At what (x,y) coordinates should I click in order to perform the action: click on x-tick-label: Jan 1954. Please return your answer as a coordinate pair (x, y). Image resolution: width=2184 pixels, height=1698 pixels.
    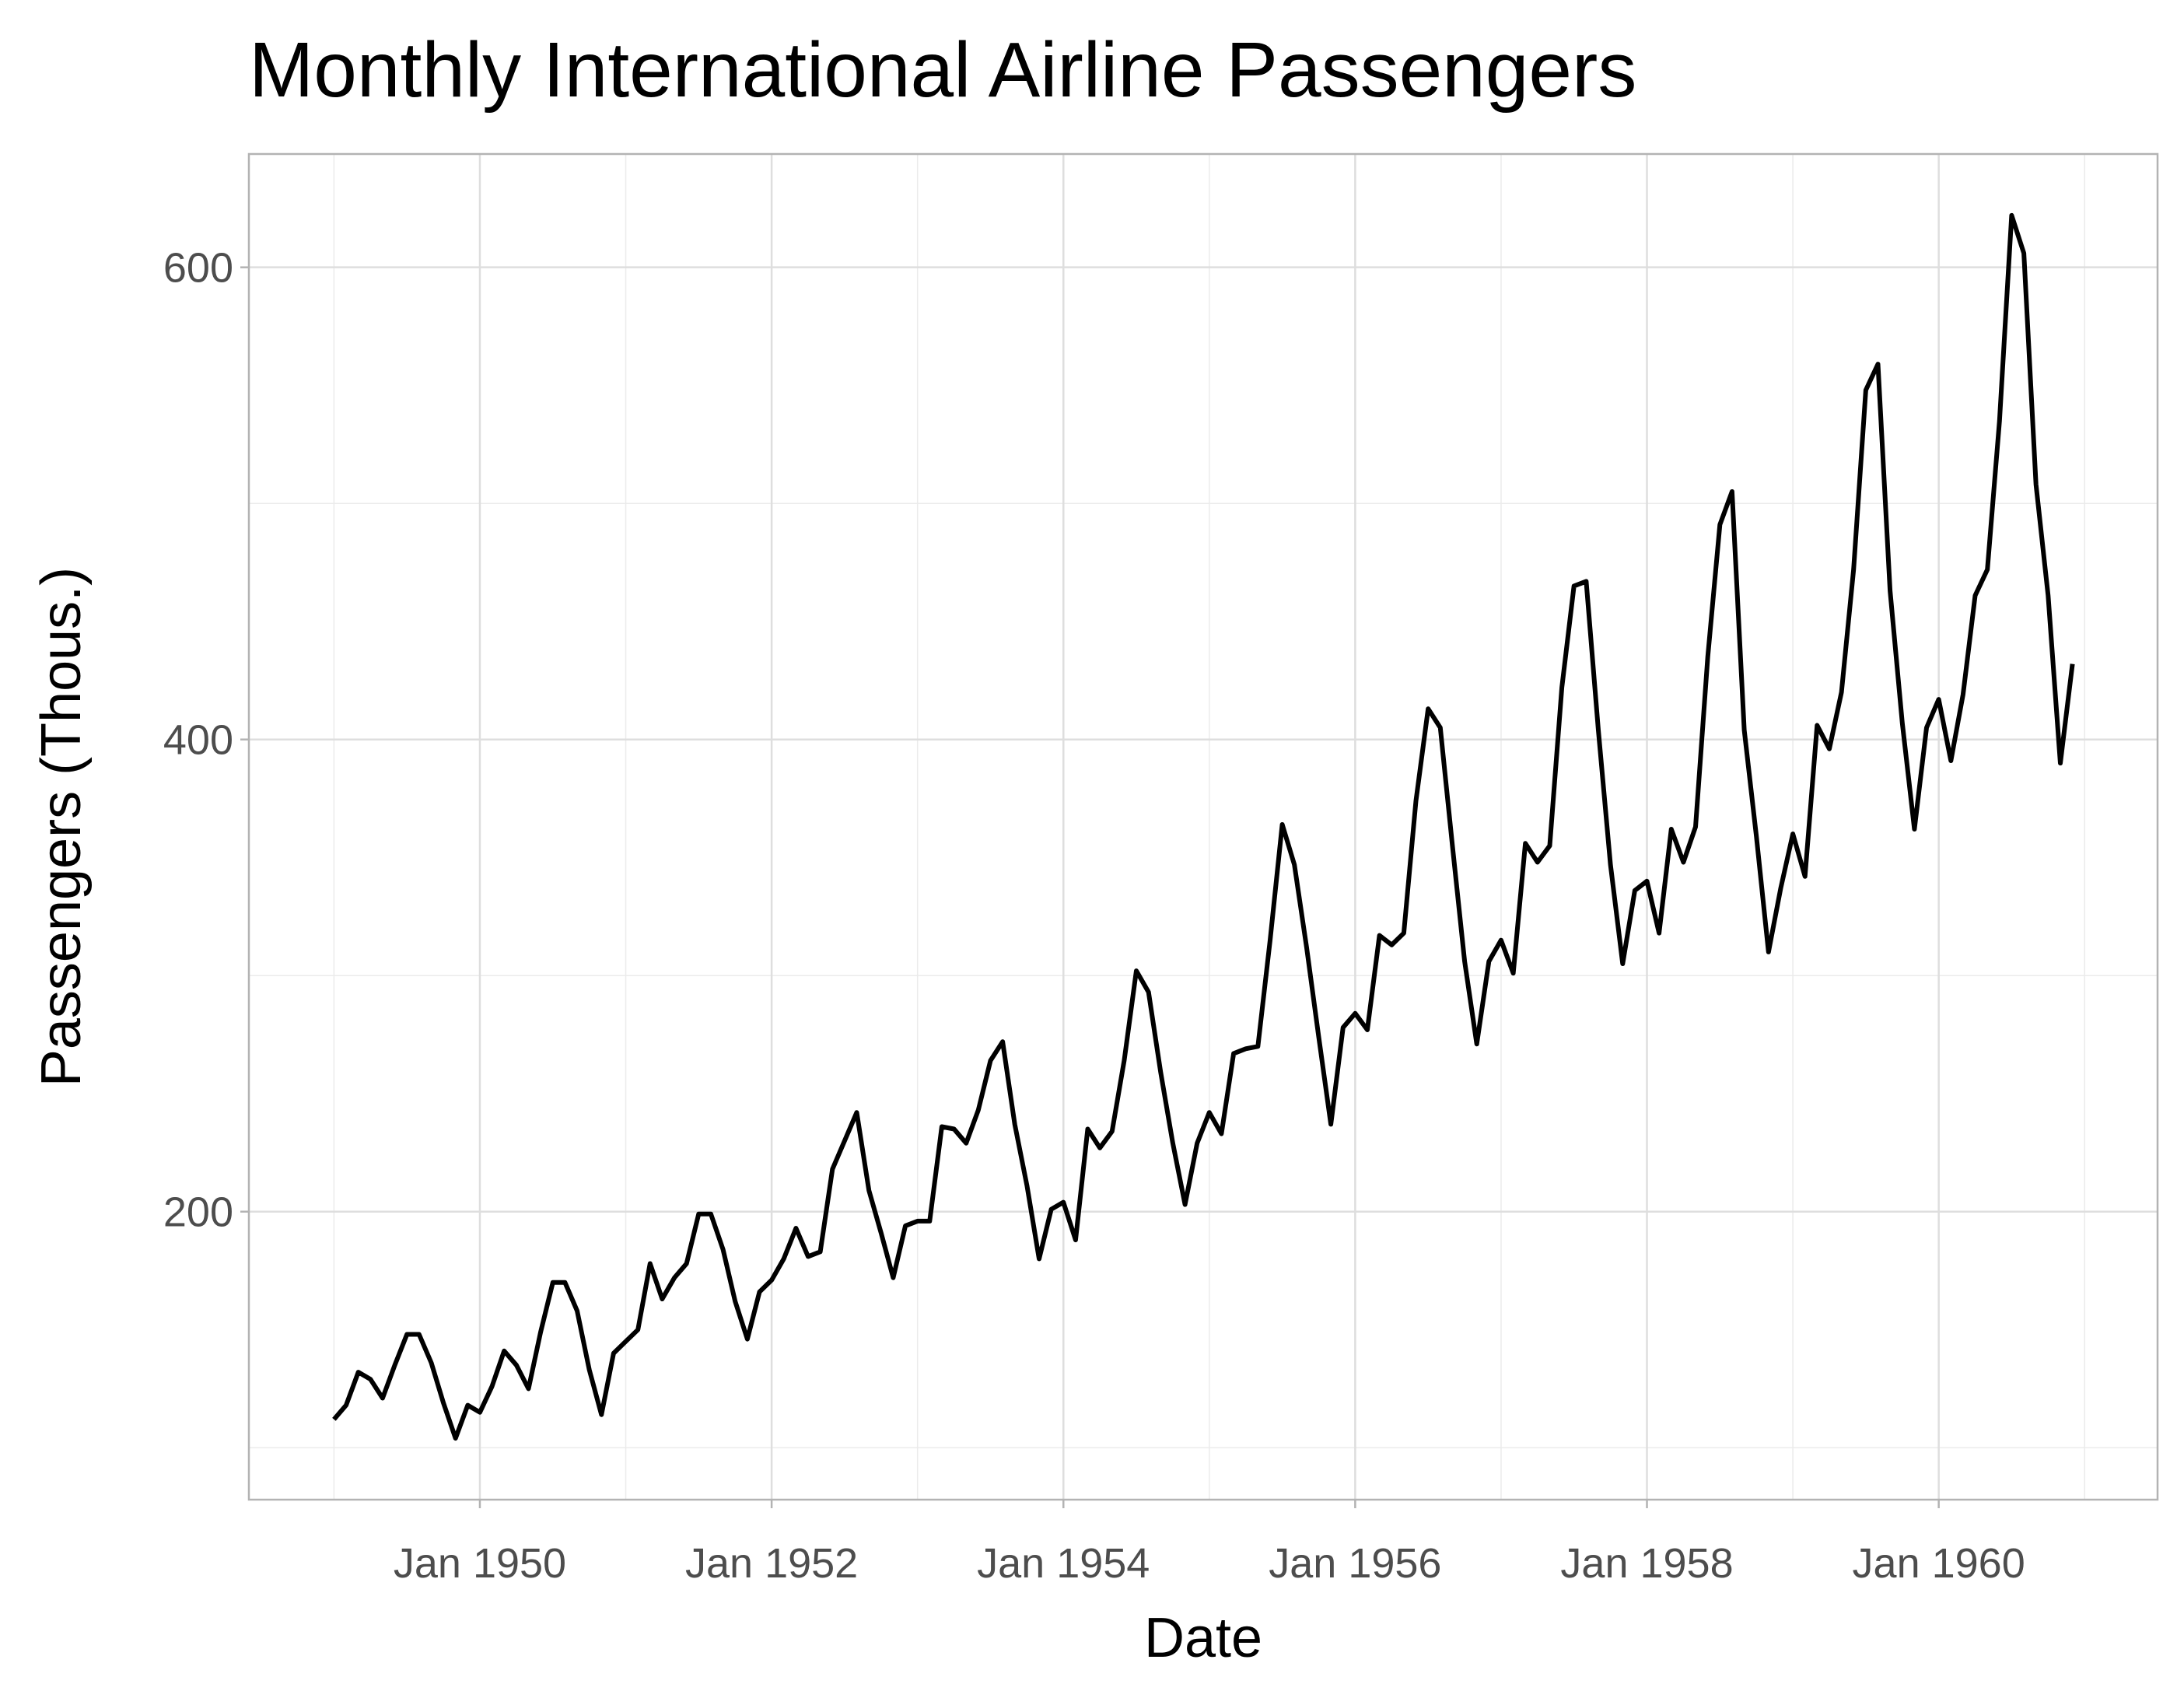
    Looking at the image, I should click on (1063, 1563).